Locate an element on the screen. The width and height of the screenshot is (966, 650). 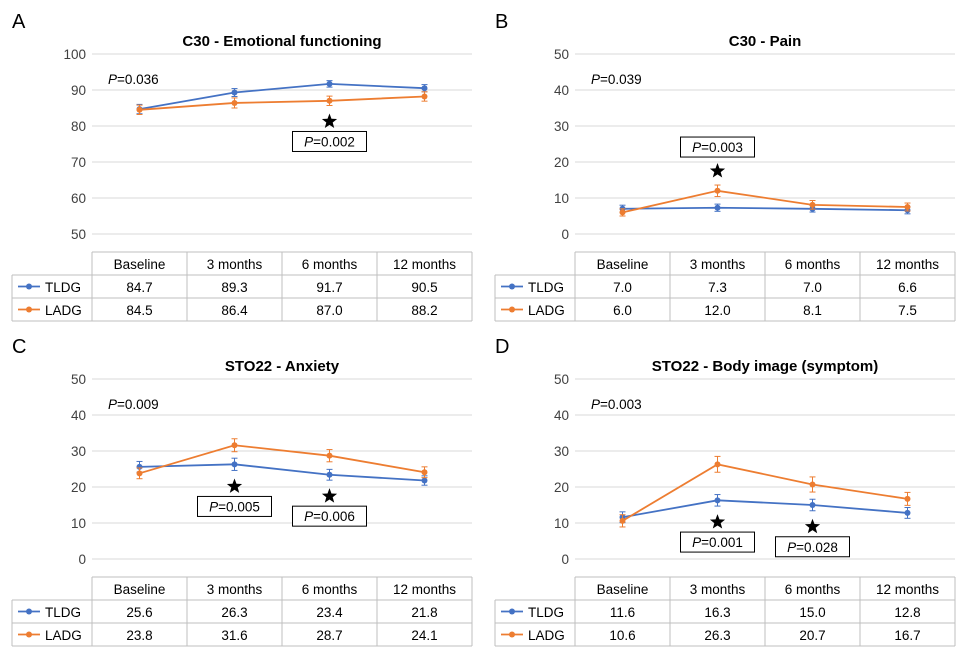
chart-title: C30 - Emotional functioning is located at coordinates (281, 41).